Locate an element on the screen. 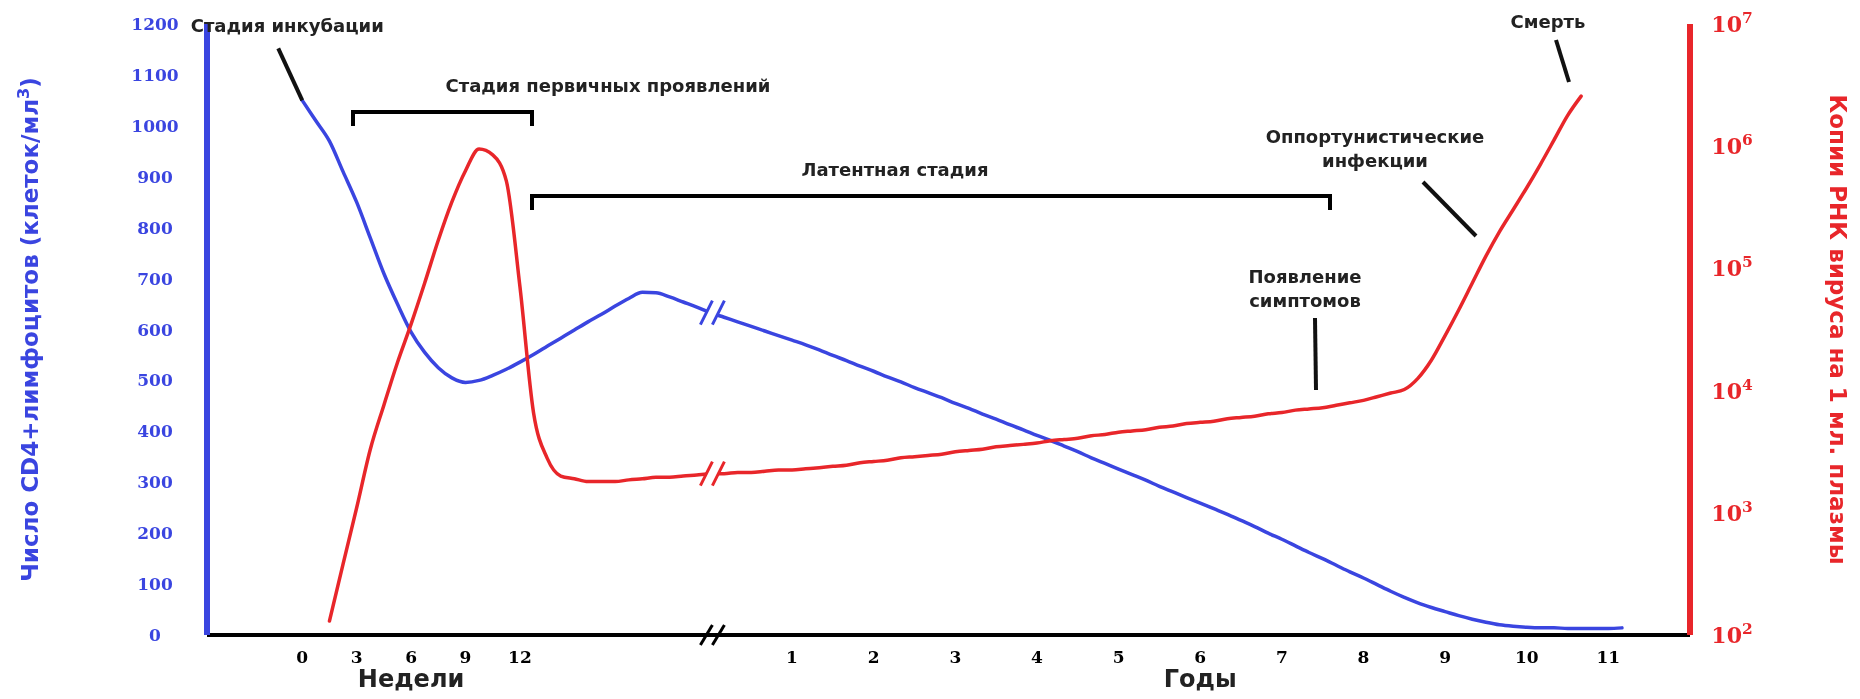 This screenshot has width=1860, height=699. x-tick-label: 7 is located at coordinates (1281, 657).